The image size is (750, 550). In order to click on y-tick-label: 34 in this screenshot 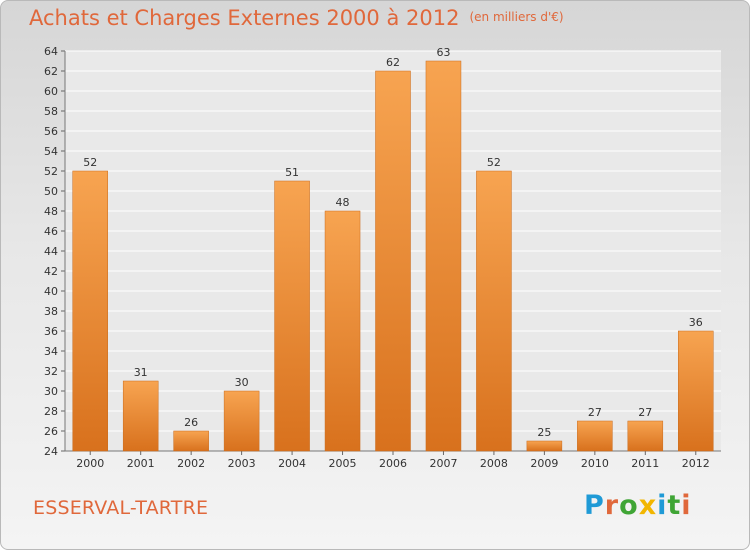, I will do `click(51, 351)`.